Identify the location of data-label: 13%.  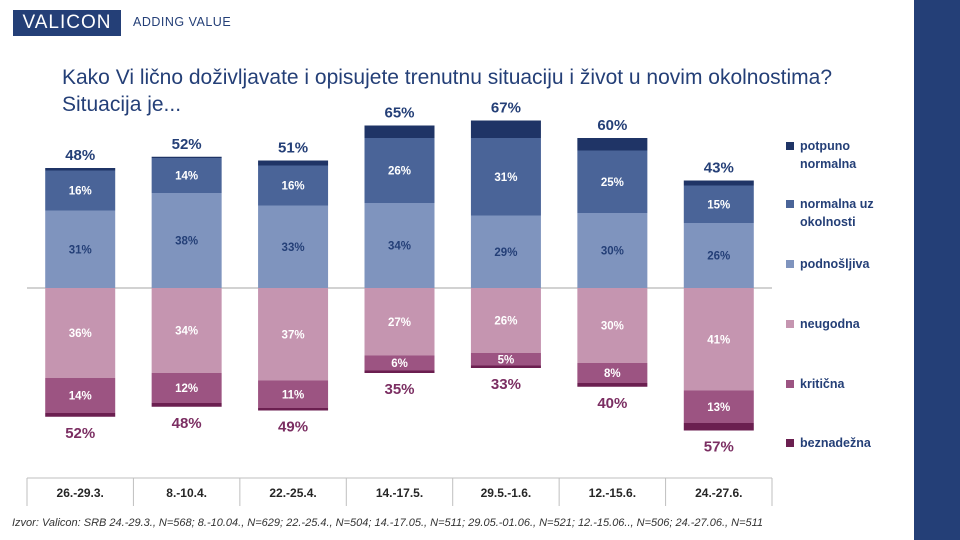
(718, 408).